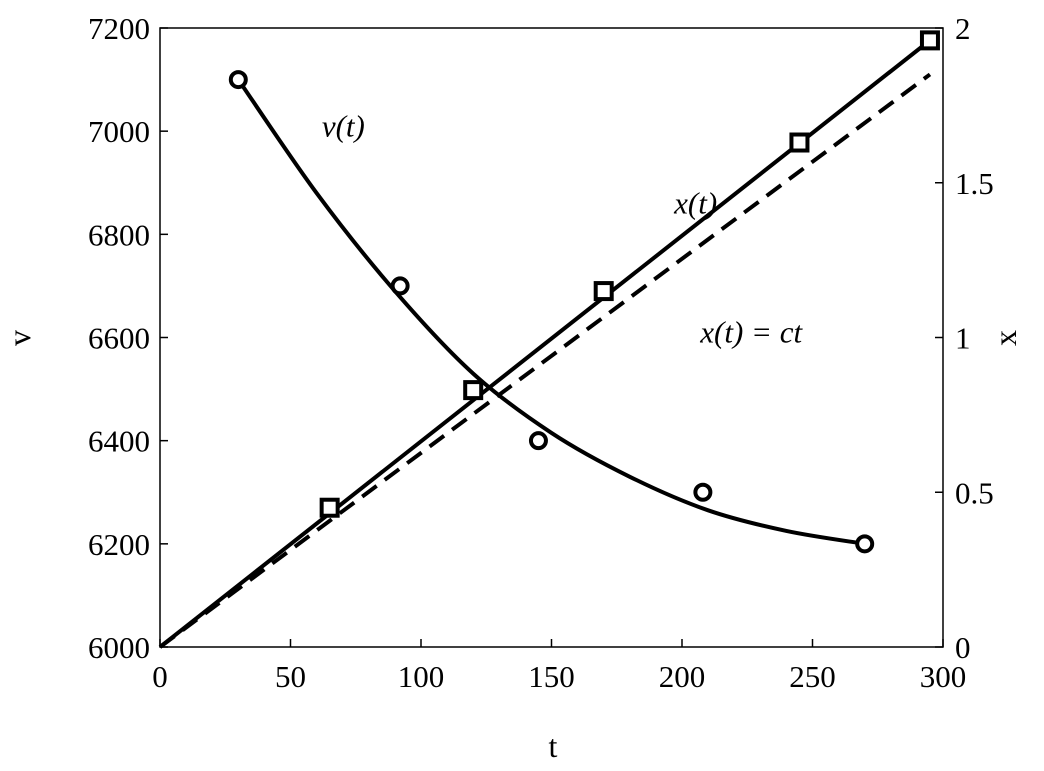 This screenshot has height=771, width=1044. Describe the element at coordinates (160, 676) in the screenshot. I see `x-tick-label: 0` at that location.